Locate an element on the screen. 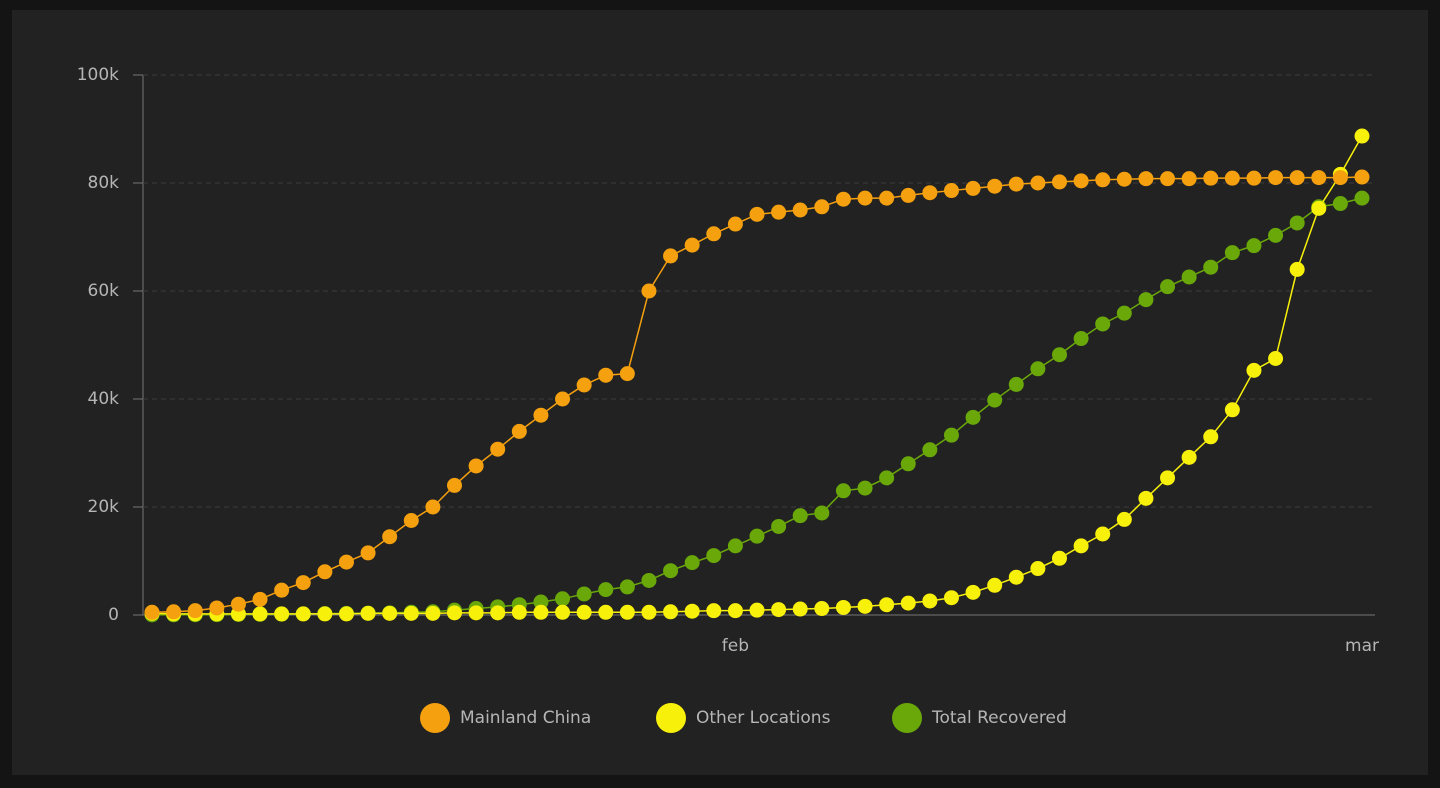  y-tick-label: 60k is located at coordinates (104, 291).